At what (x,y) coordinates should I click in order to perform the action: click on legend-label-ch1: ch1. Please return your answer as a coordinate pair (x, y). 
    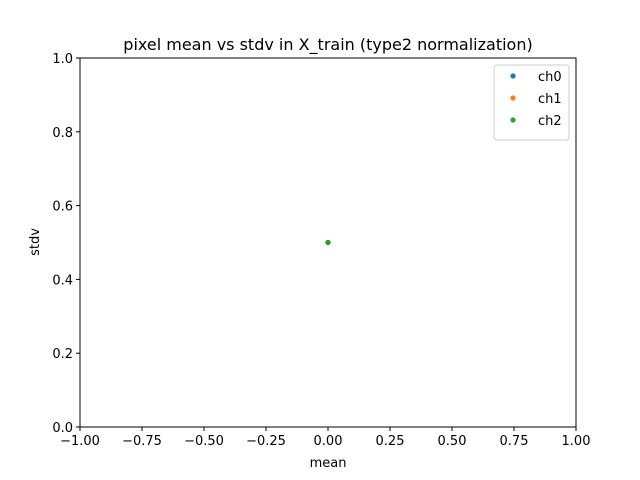
    Looking at the image, I should click on (550, 99).